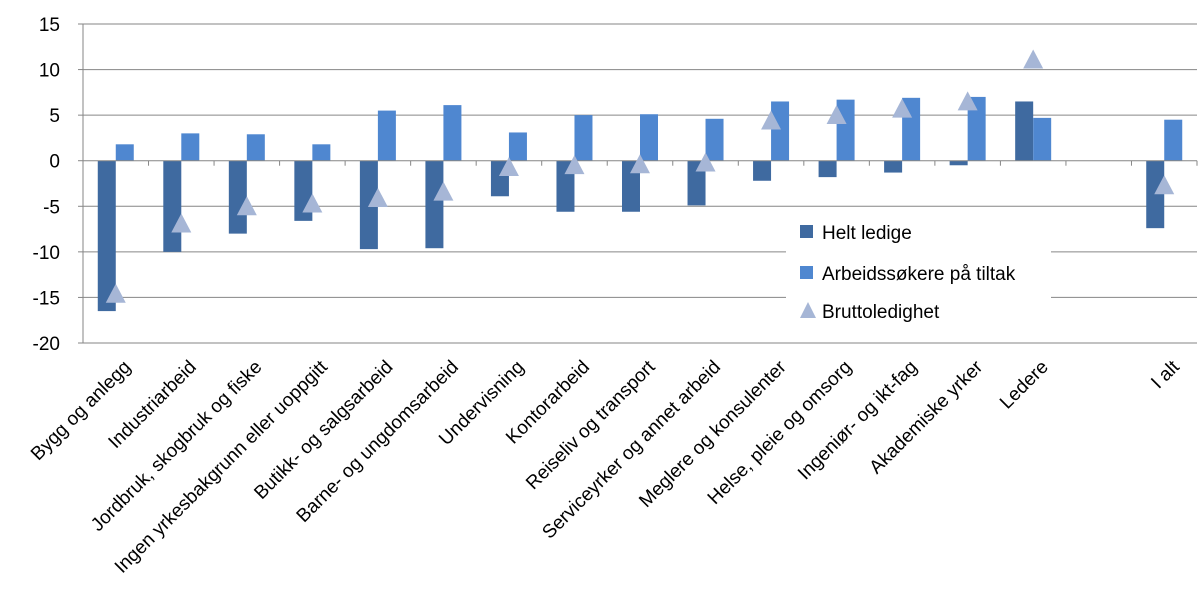  I want to click on marker-bruttoledighet-undervisning, so click(508, 167).